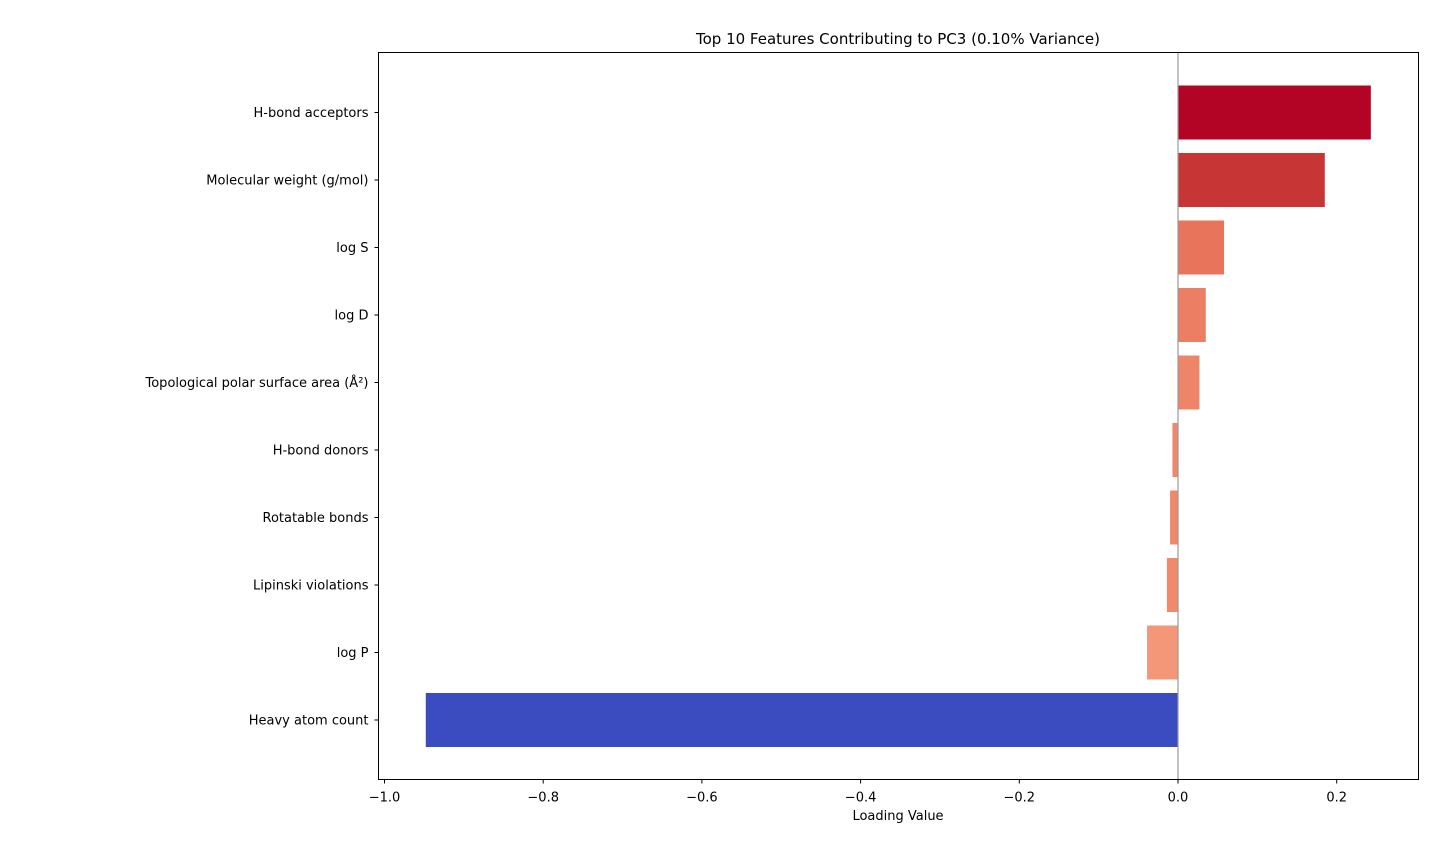 The image size is (1440, 868). I want to click on x-tick-label: 0.0, so click(1178, 798).